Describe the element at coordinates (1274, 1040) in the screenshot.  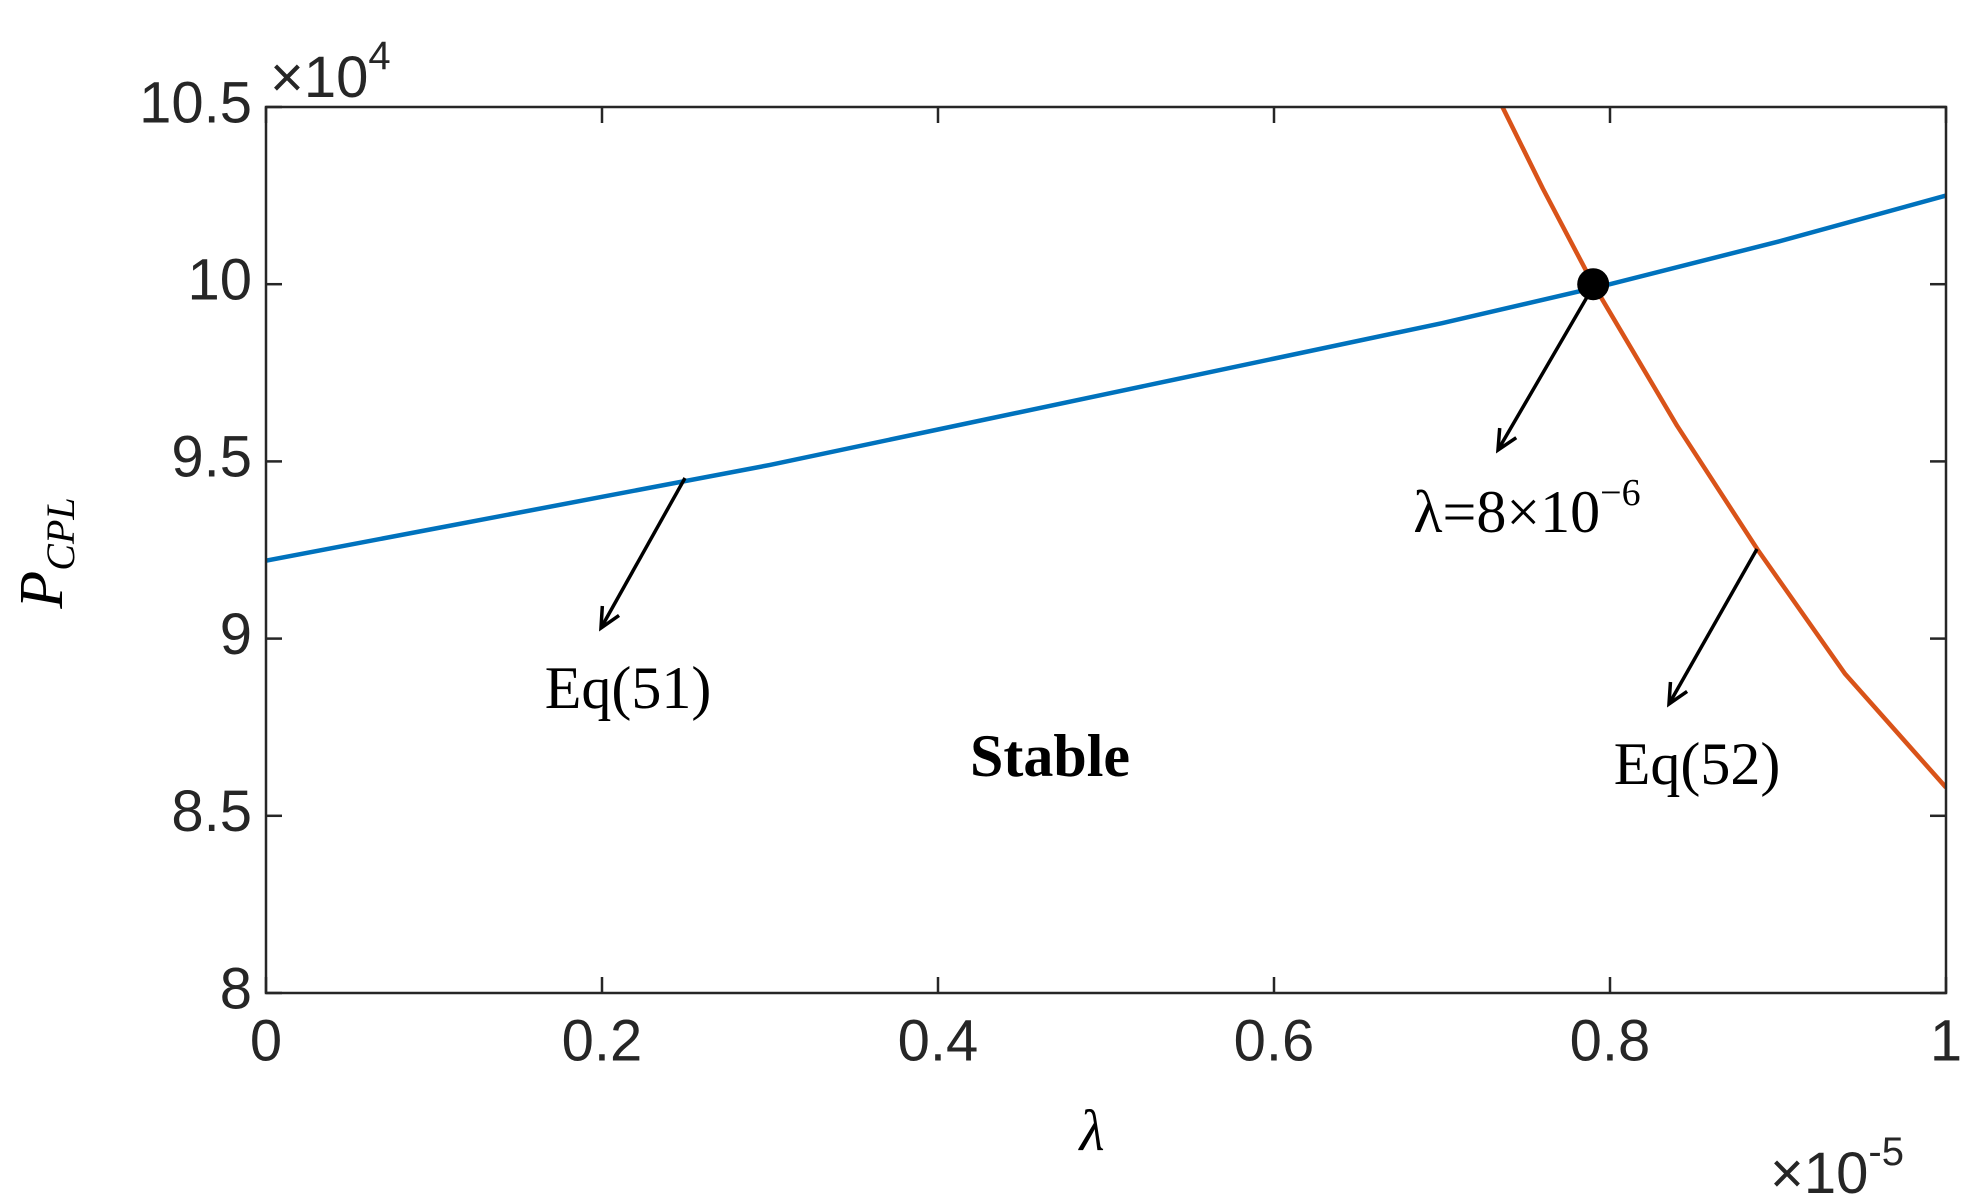
I see `x-tick-label: 0.6` at that location.